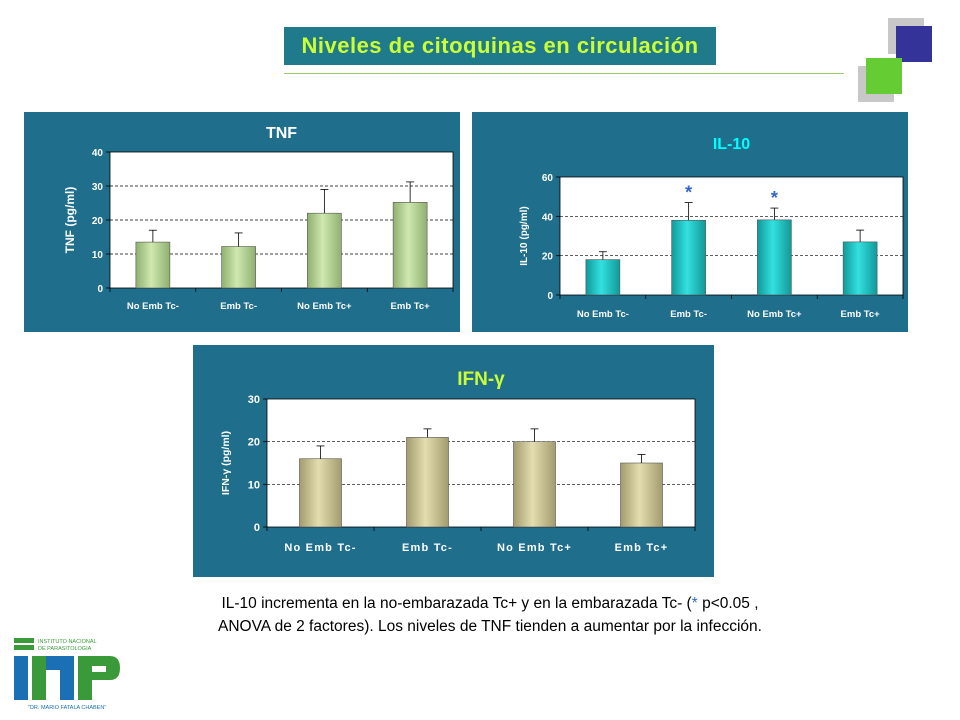 This screenshot has width=960, height=720. What do you see at coordinates (564, 73) in the screenshot?
I see `title-underline` at bounding box center [564, 73].